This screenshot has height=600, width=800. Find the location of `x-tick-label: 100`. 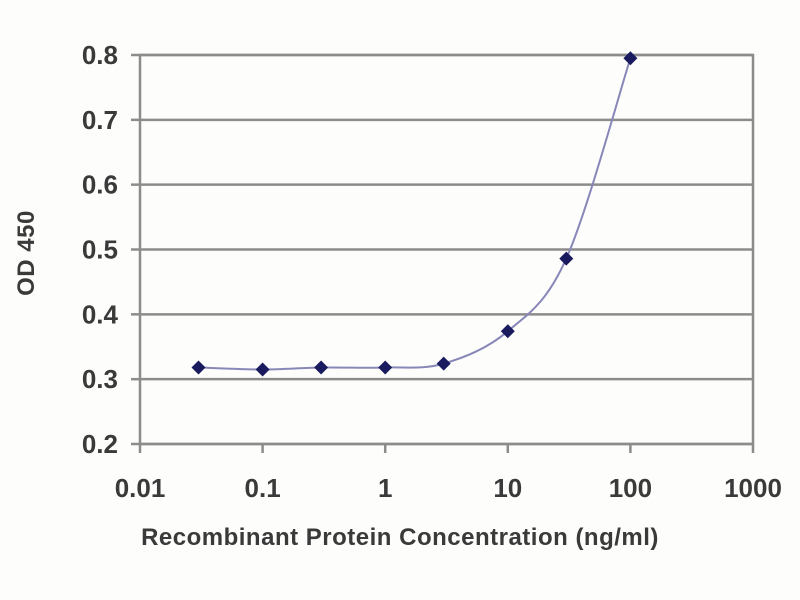

x-tick-label: 100 is located at coordinates (630, 488).